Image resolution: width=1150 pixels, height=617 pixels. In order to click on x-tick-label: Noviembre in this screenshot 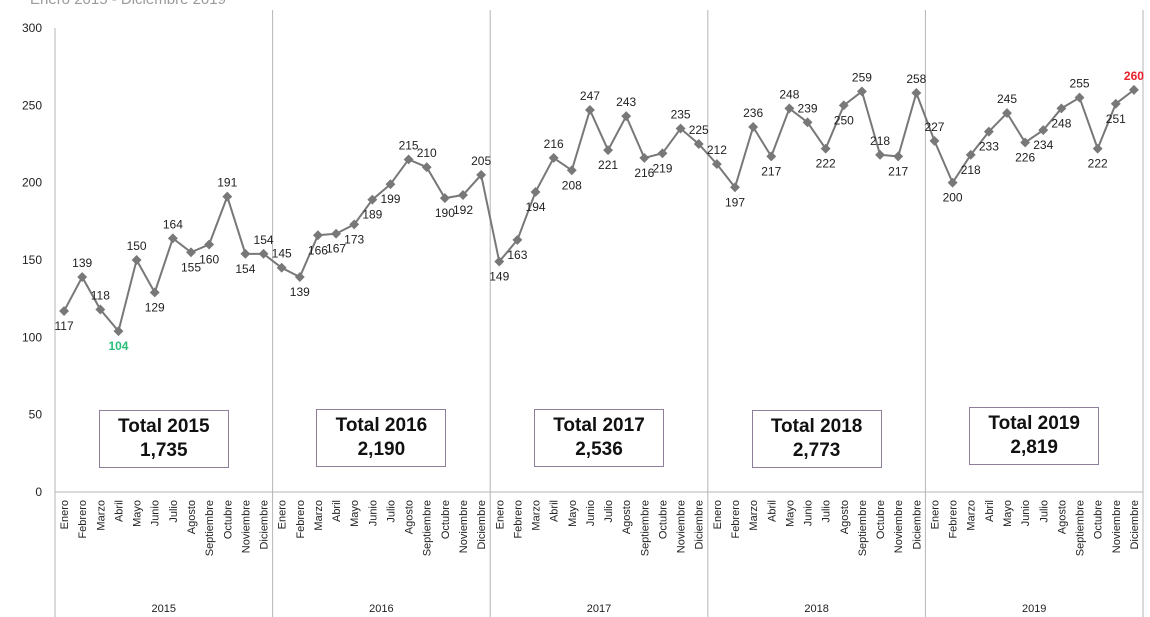, I will do `click(1117, 526)`.